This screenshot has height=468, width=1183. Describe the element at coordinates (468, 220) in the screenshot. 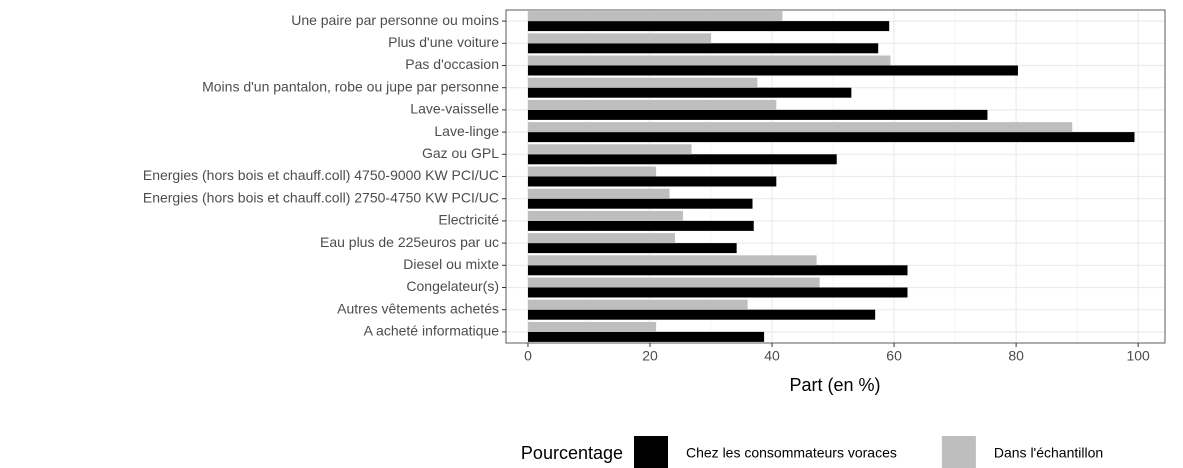

I see `y-tick-label: Electricité` at that location.